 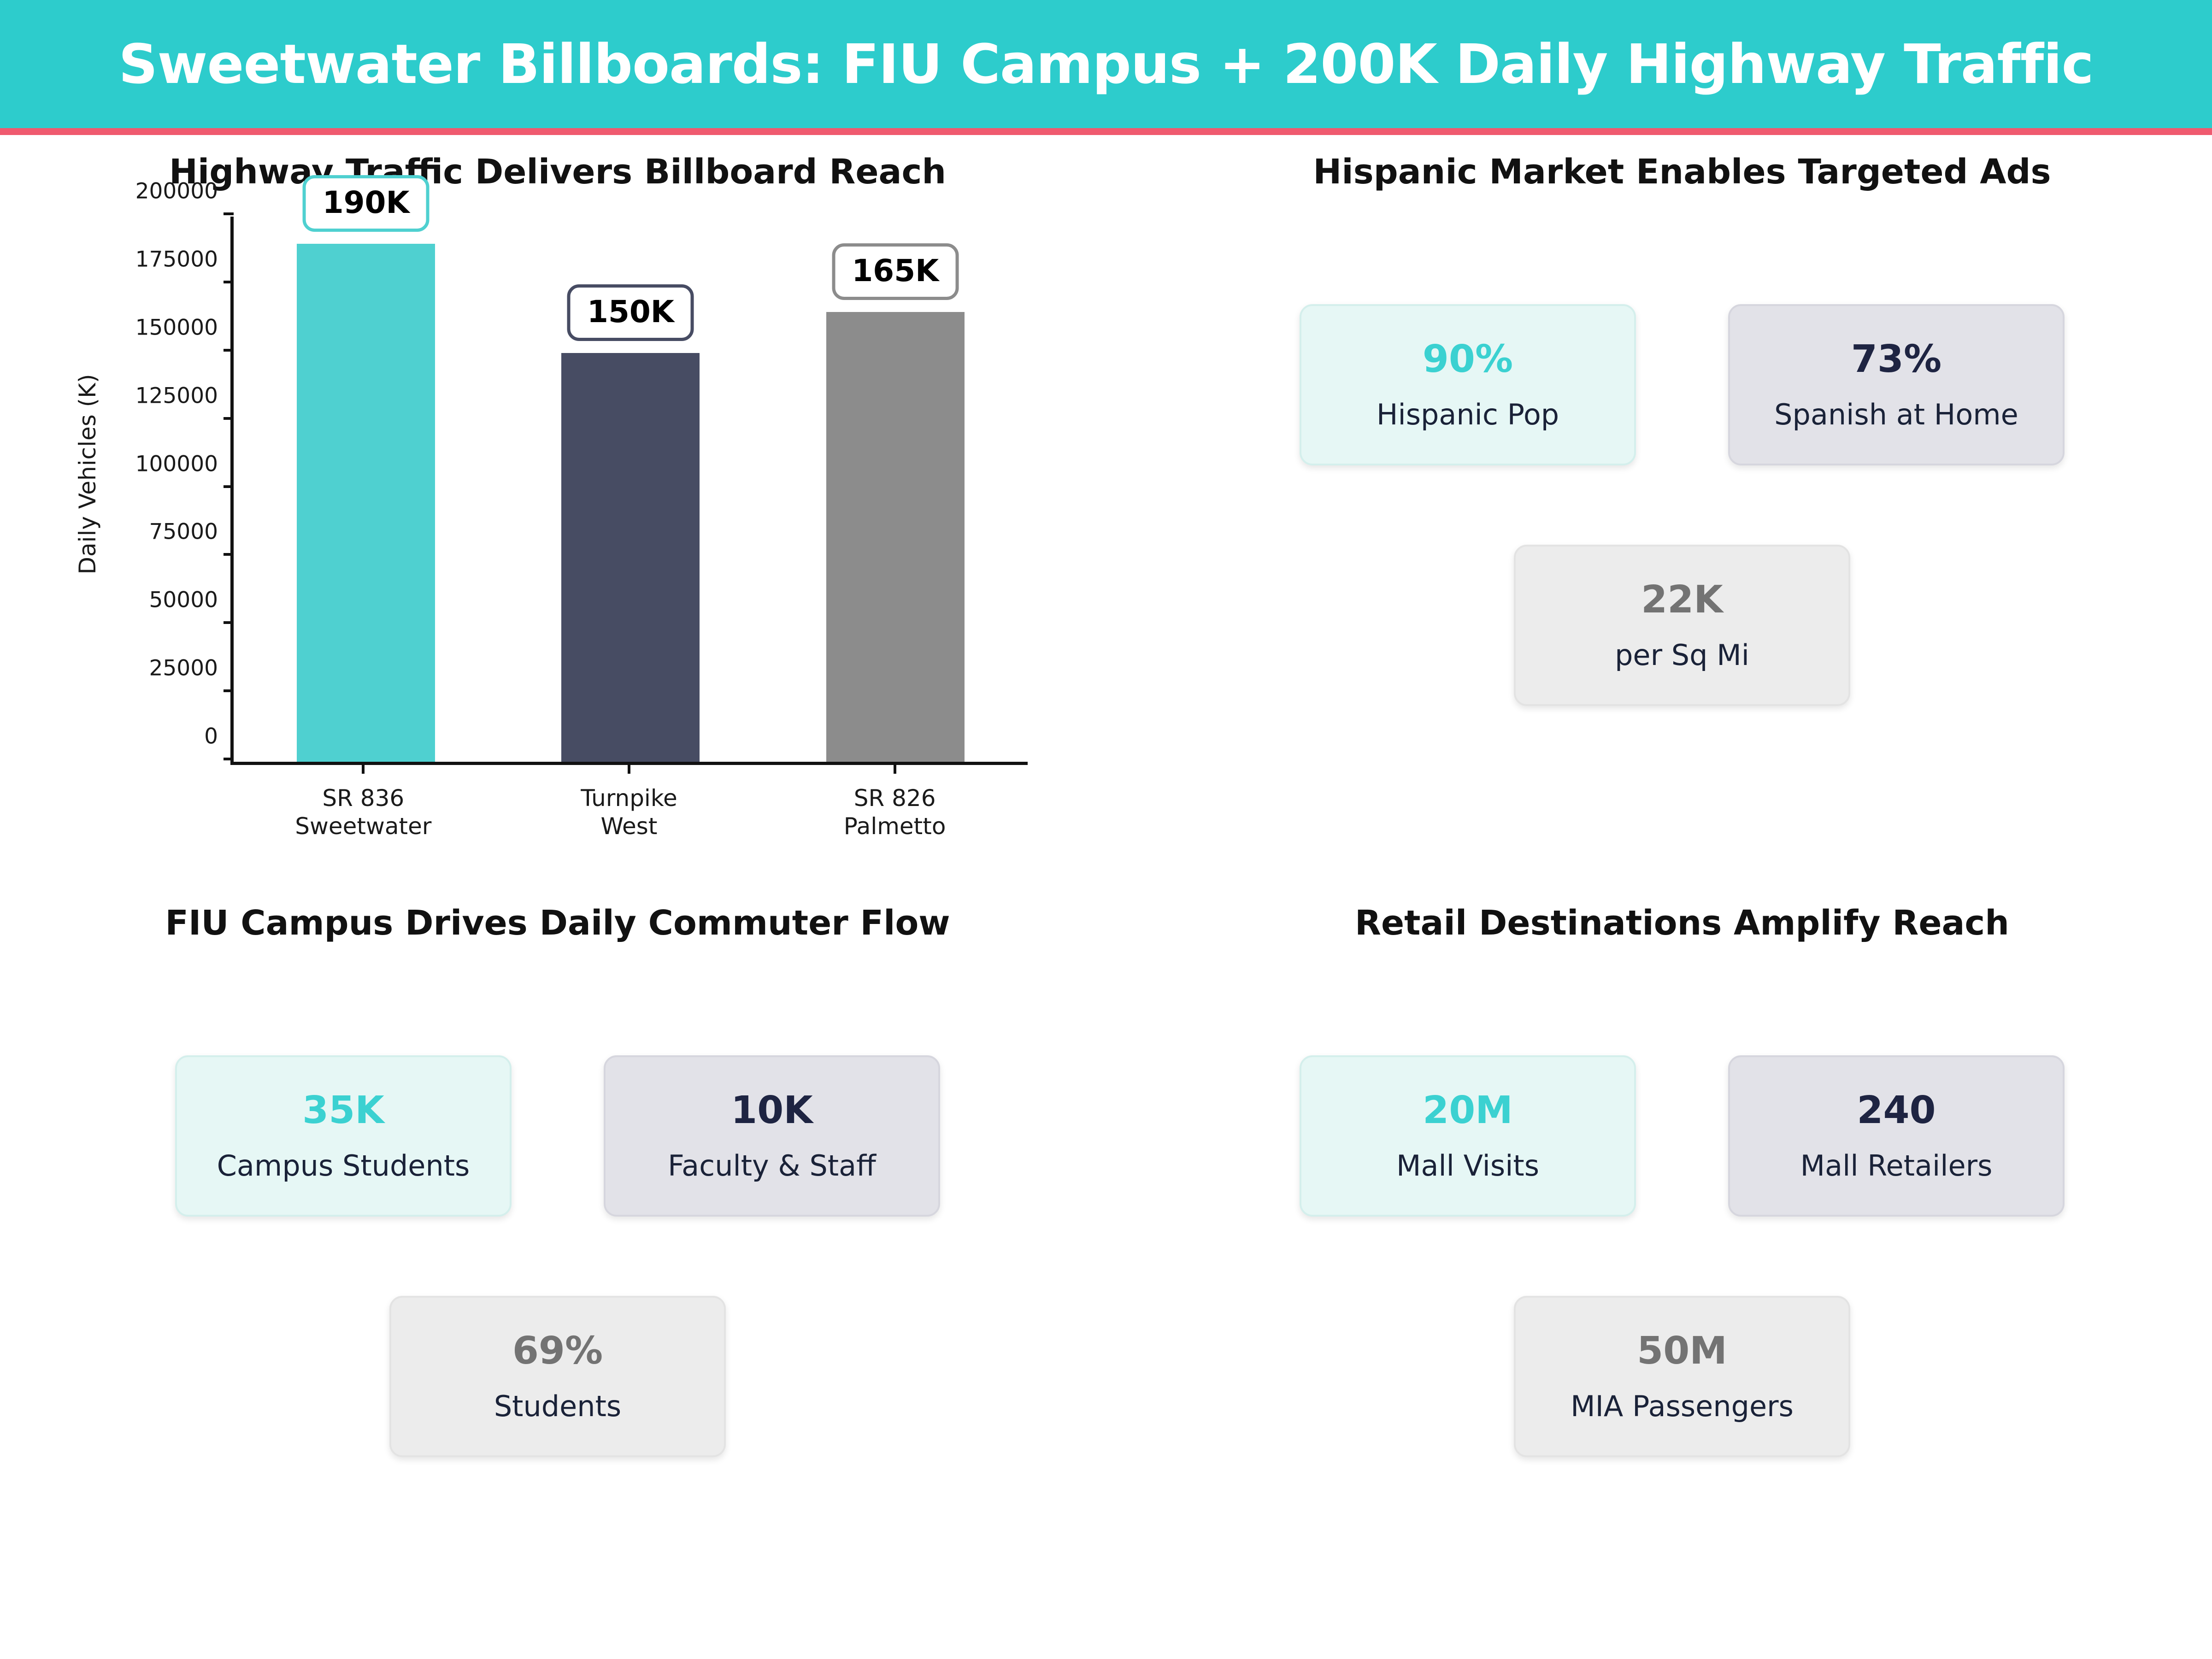 What do you see at coordinates (1467, 359) in the screenshot?
I see `kpi-value: 90%` at bounding box center [1467, 359].